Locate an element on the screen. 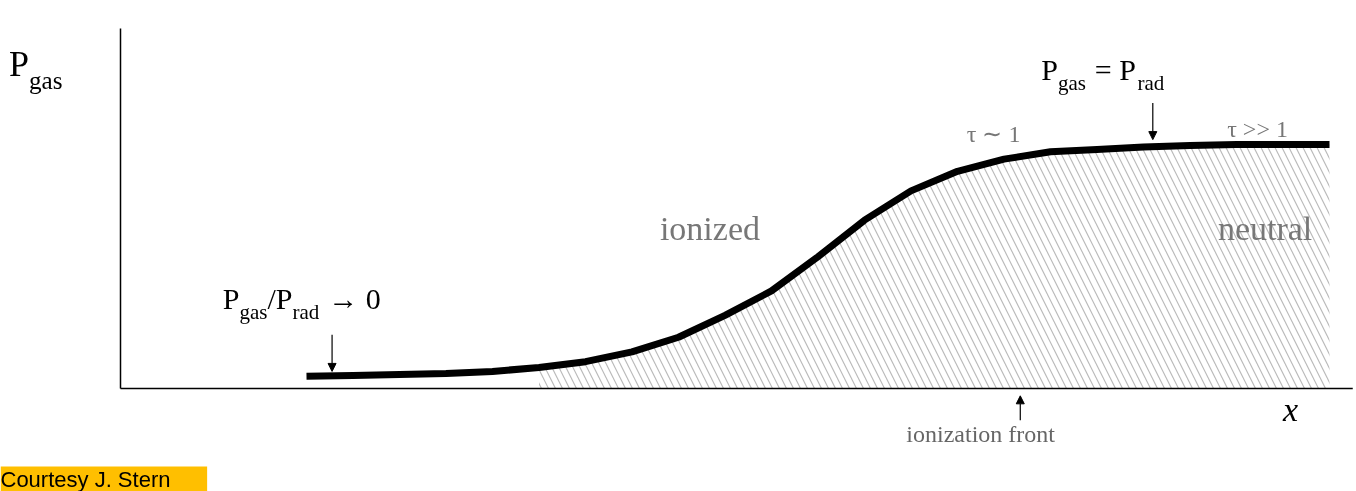 The width and height of the screenshot is (1356, 491). text: Courtesy J. Stern is located at coordinates (85, 478).